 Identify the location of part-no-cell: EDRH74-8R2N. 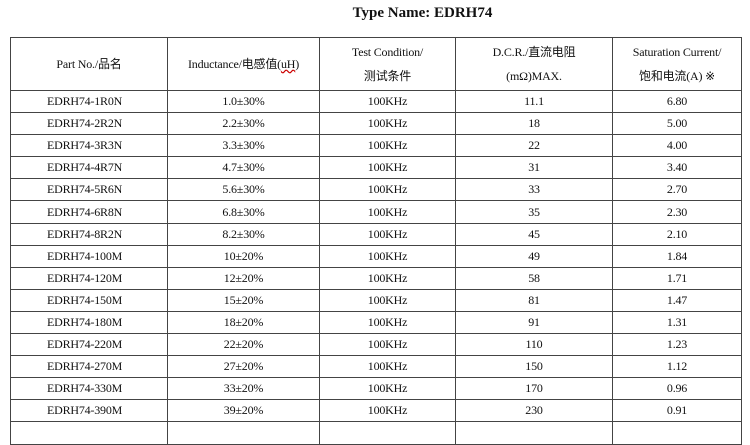
(89, 234).